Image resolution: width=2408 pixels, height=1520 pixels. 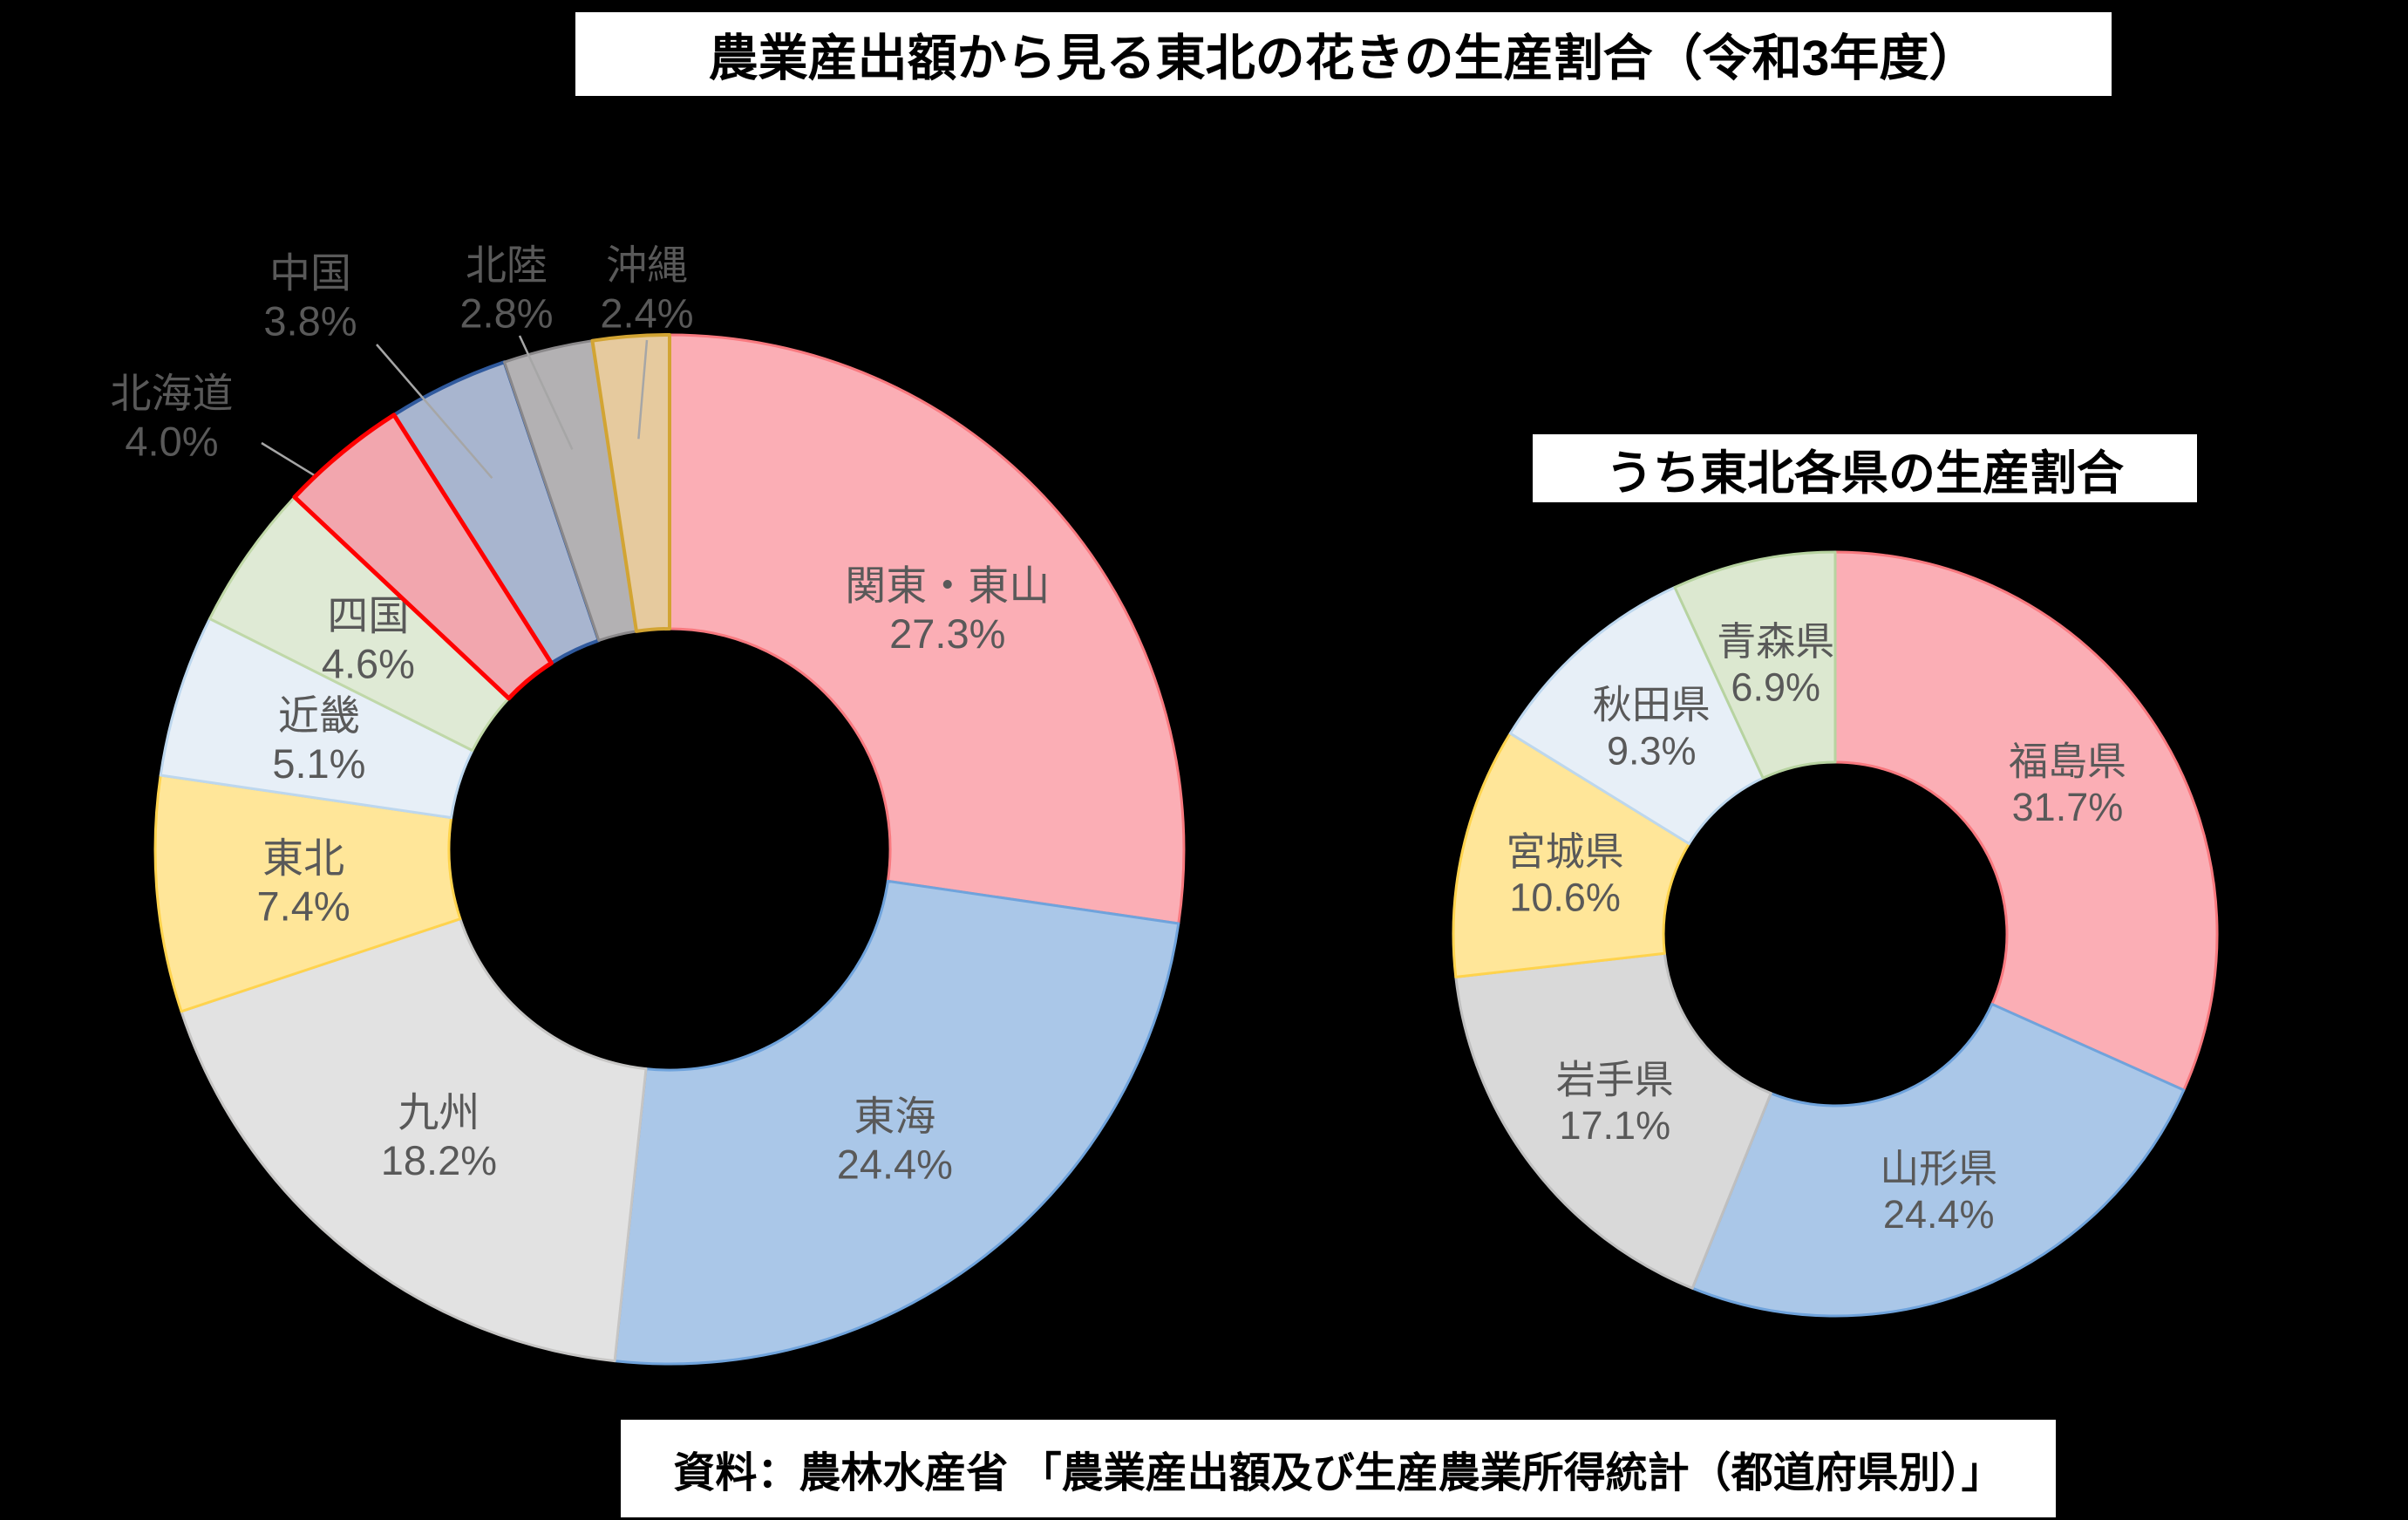 I want to click on japan-regions-donut-label-tohoku: 東北 7.4%, so click(x=304, y=882).